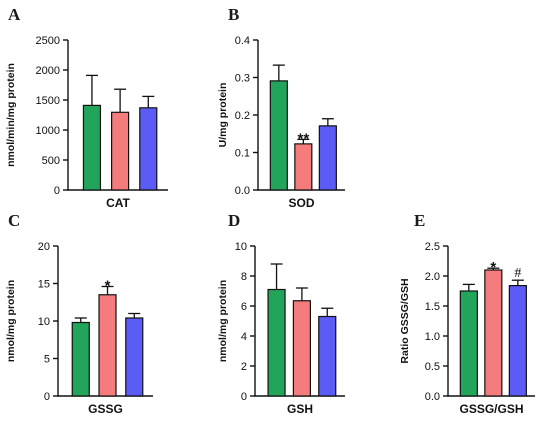 The width and height of the screenshot is (550, 424). Describe the element at coordinates (44, 247) in the screenshot. I see `panel-c-ytick-label: 20` at that location.